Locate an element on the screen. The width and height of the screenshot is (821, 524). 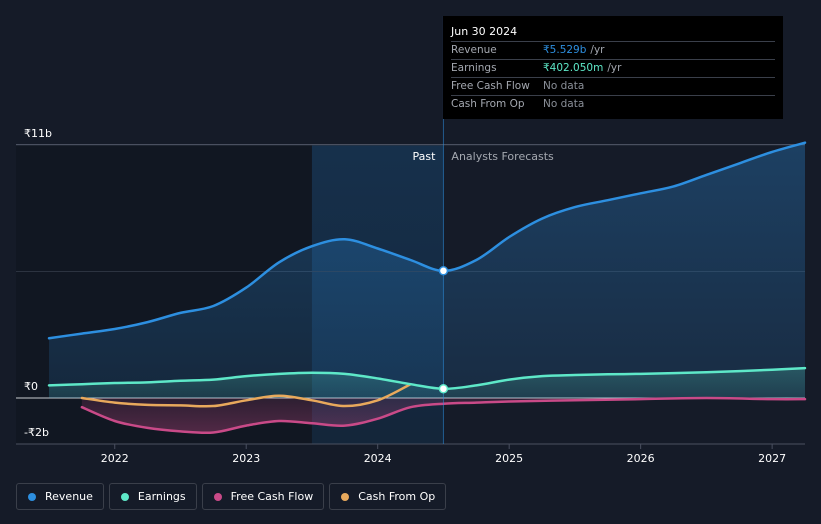
free-cash-flow-area is located at coordinates (443, 415).